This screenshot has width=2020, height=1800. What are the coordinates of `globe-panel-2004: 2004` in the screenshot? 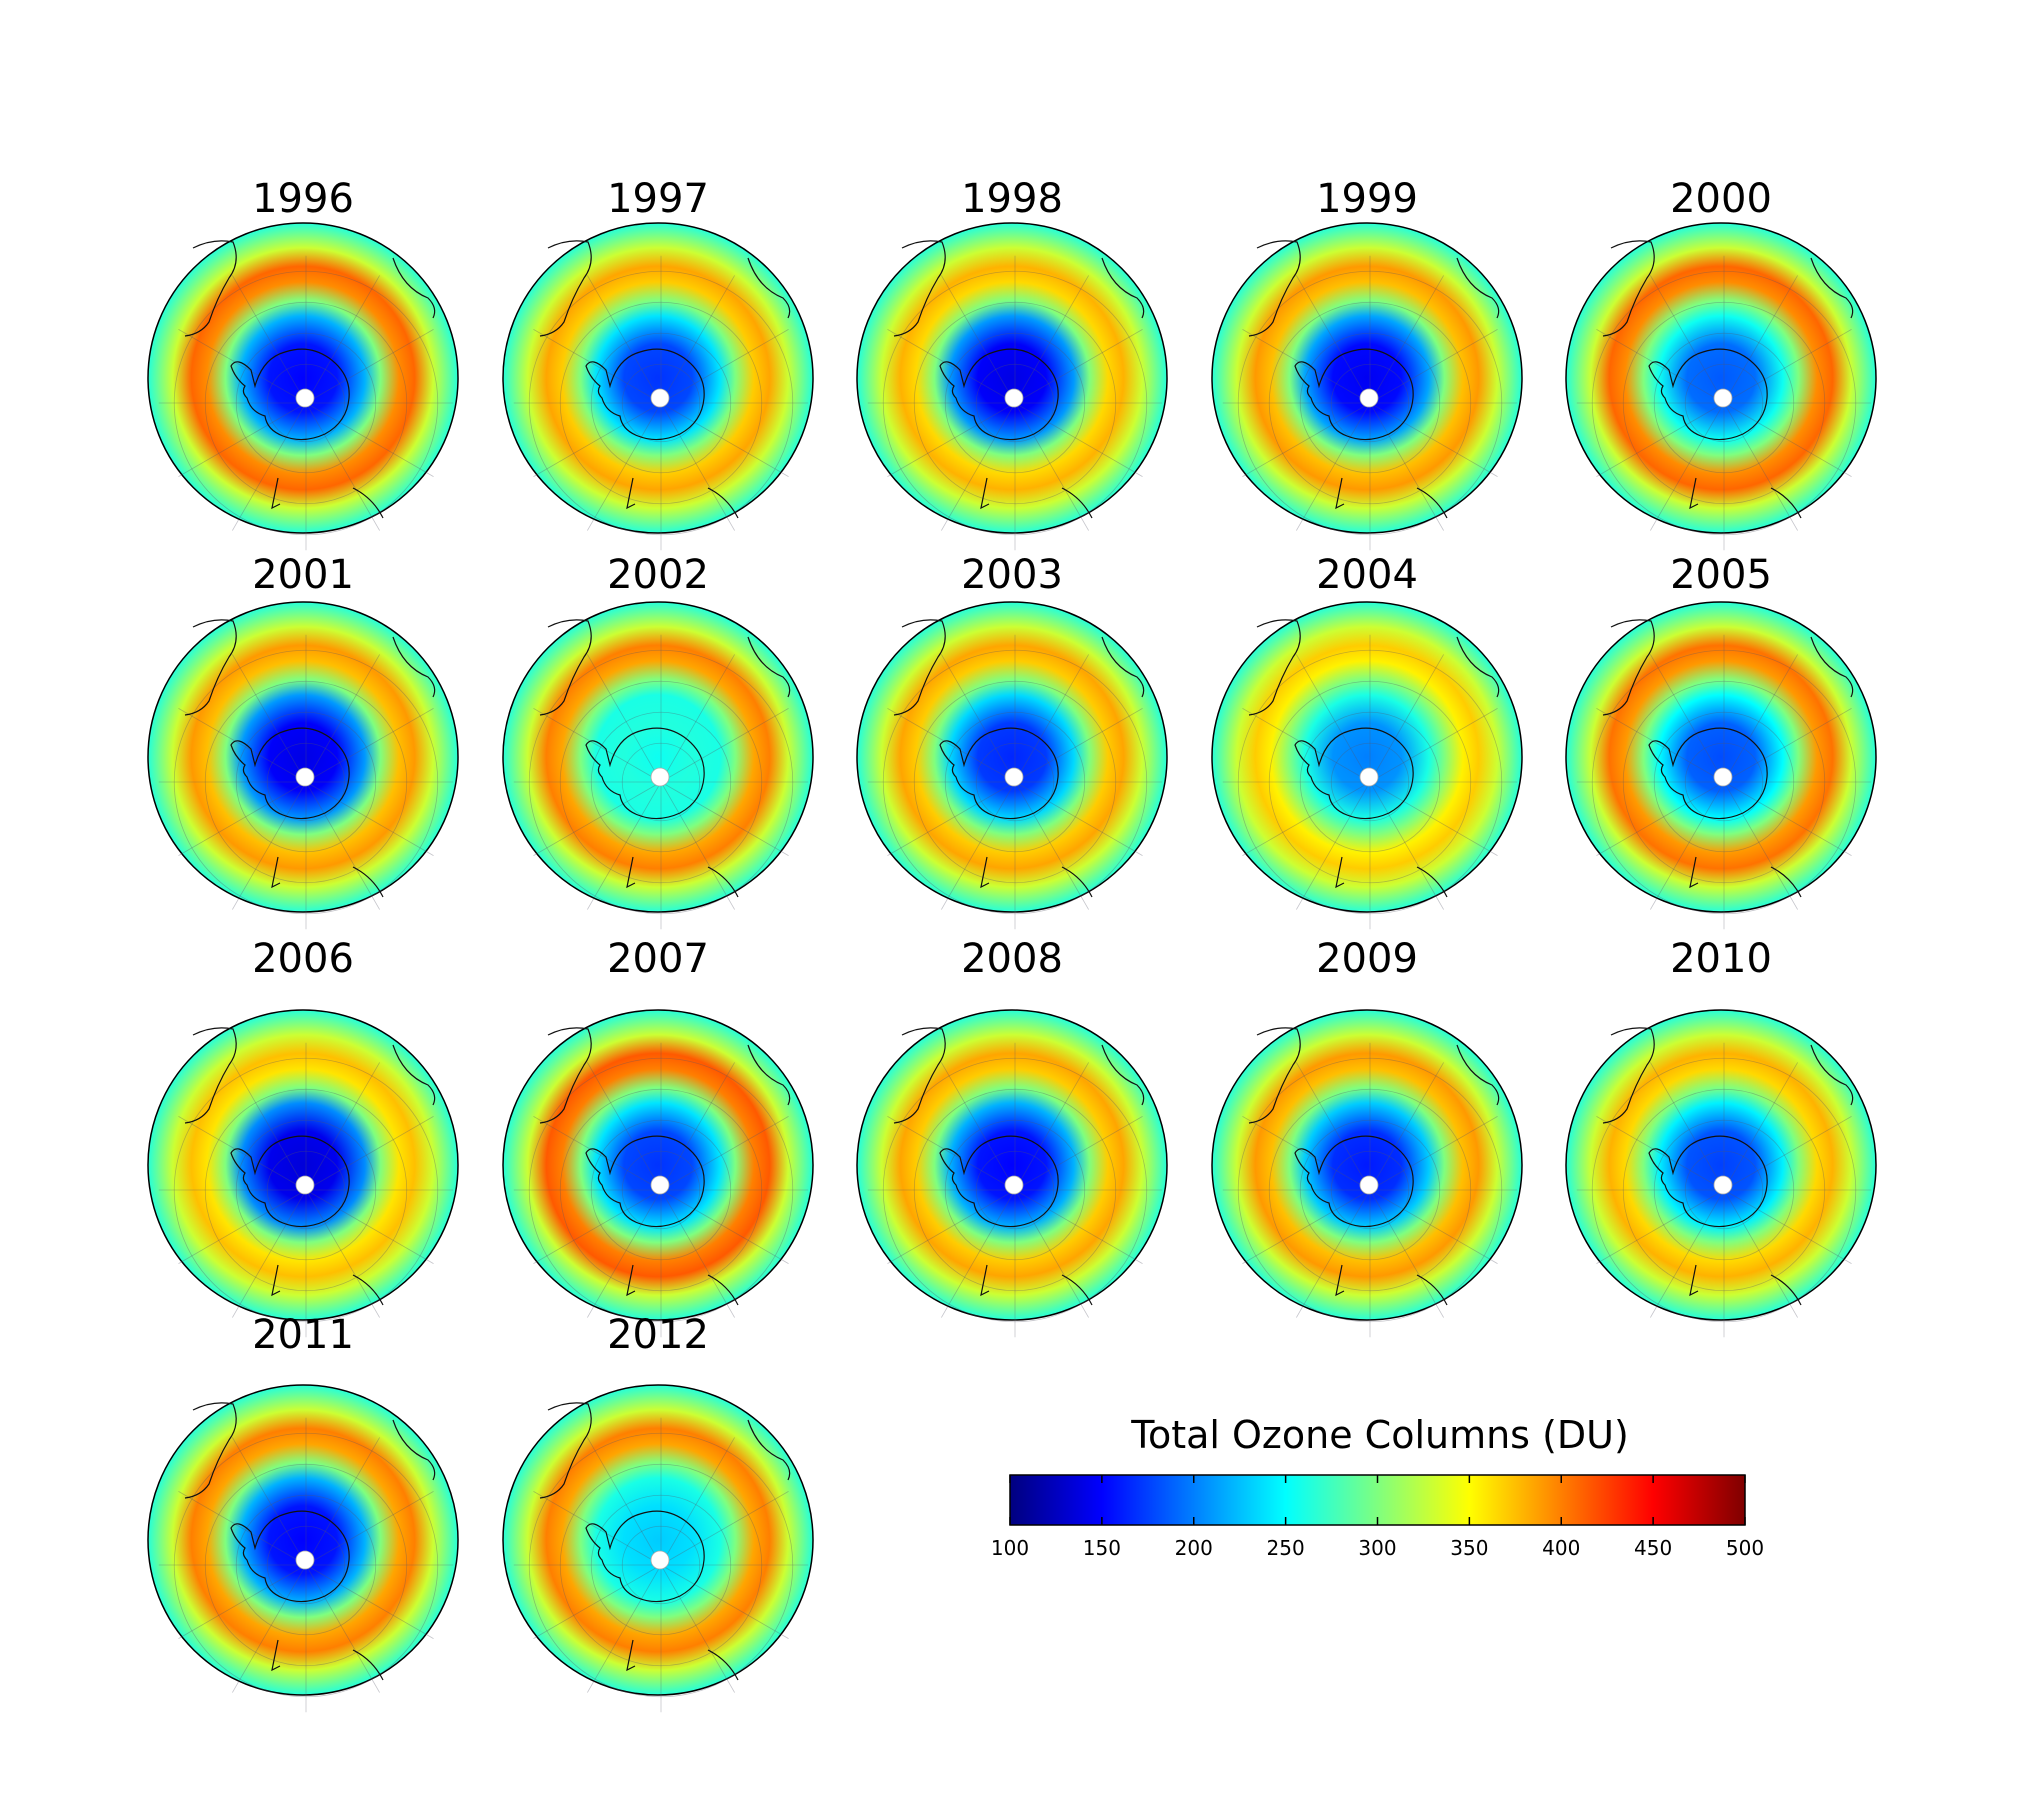 It's located at (1367, 741).